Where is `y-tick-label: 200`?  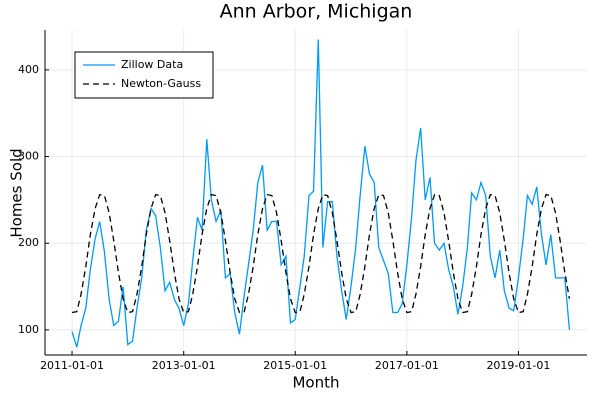
y-tick-label: 200 is located at coordinates (28, 242).